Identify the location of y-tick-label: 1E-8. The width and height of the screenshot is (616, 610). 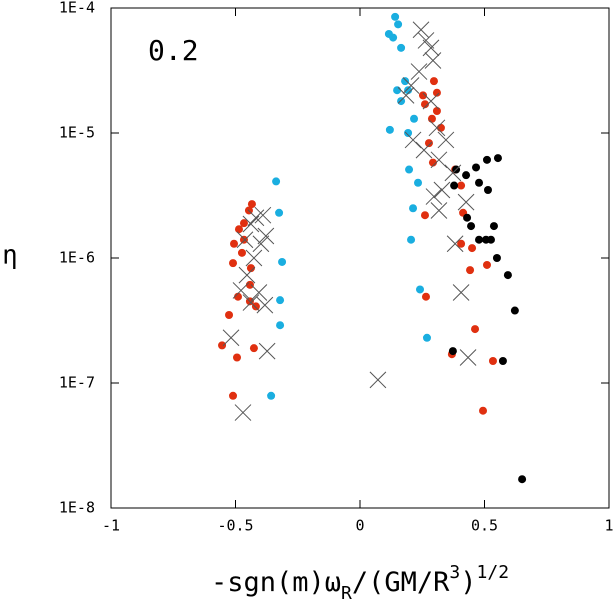
(77, 508).